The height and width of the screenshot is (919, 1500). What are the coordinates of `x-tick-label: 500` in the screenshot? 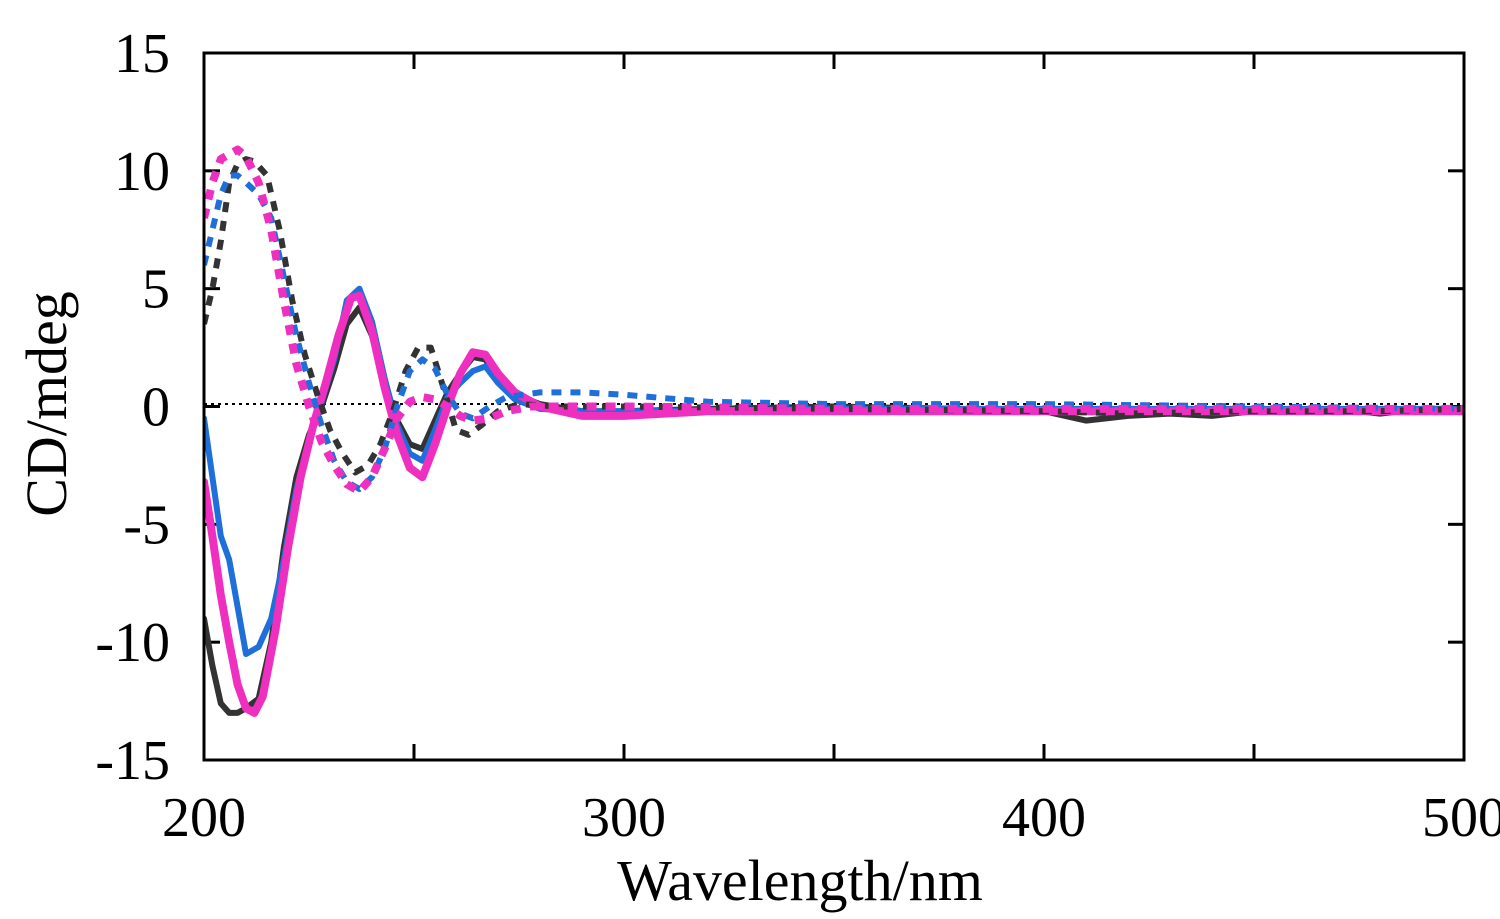 It's located at (1461, 818).